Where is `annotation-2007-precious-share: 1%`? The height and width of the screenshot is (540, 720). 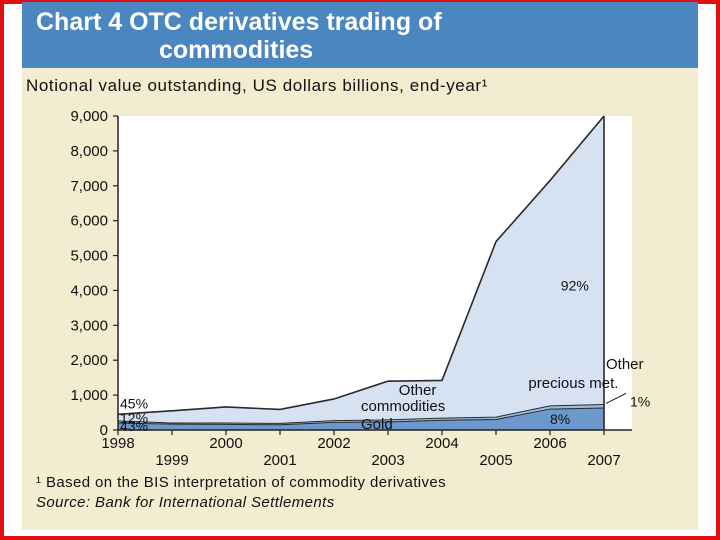 annotation-2007-precious-share: 1% is located at coordinates (640, 402).